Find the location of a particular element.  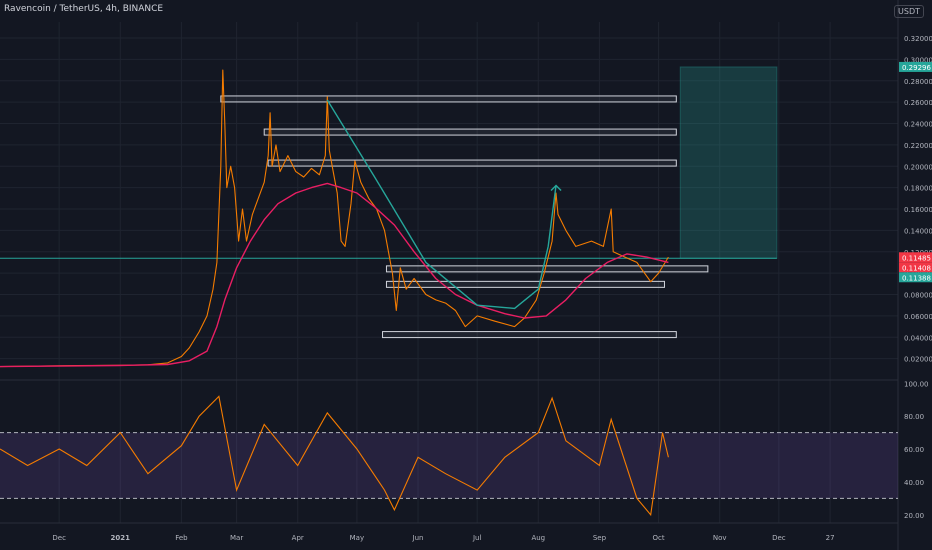

price-tick-label: 0.16000 is located at coordinates (918, 210).